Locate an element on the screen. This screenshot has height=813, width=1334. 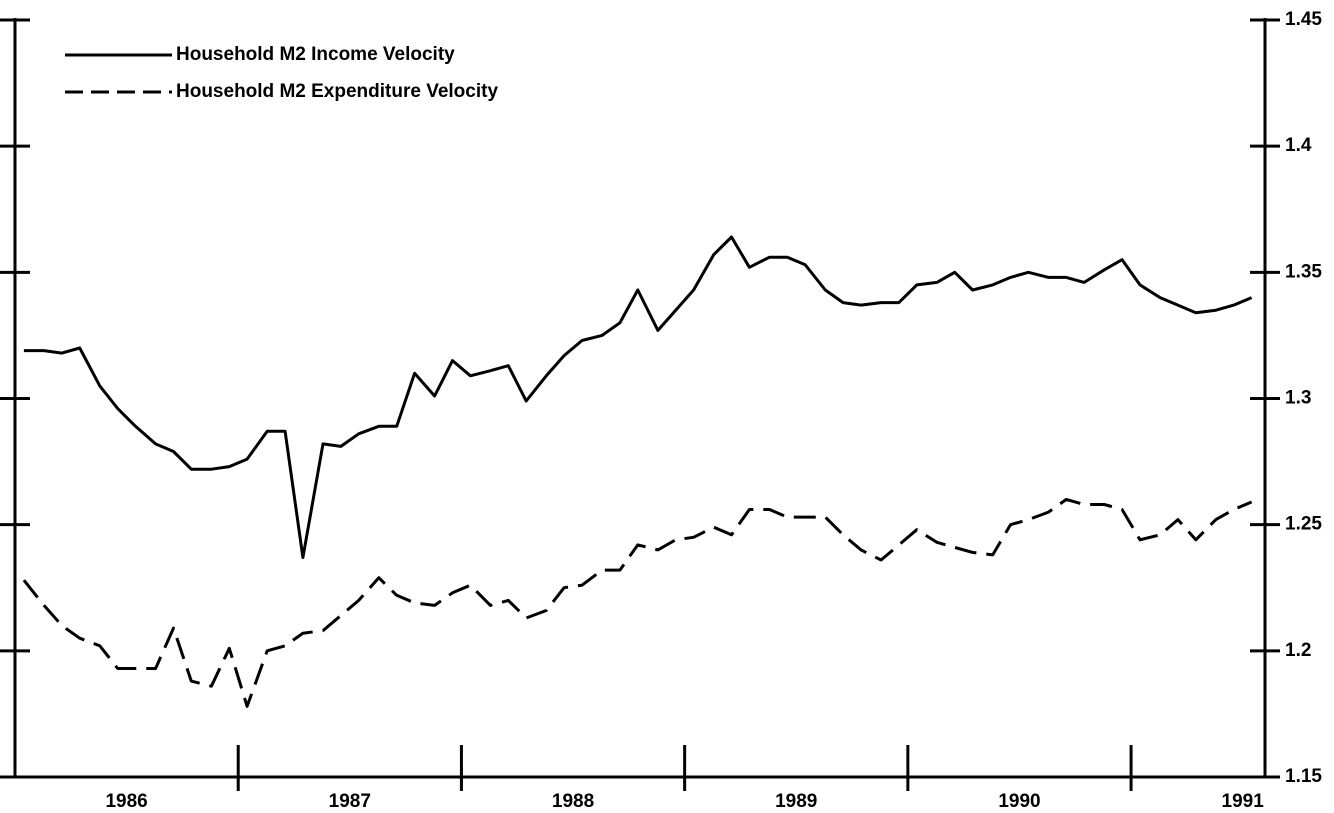
x-year-label: 1990 is located at coordinates (1019, 801).